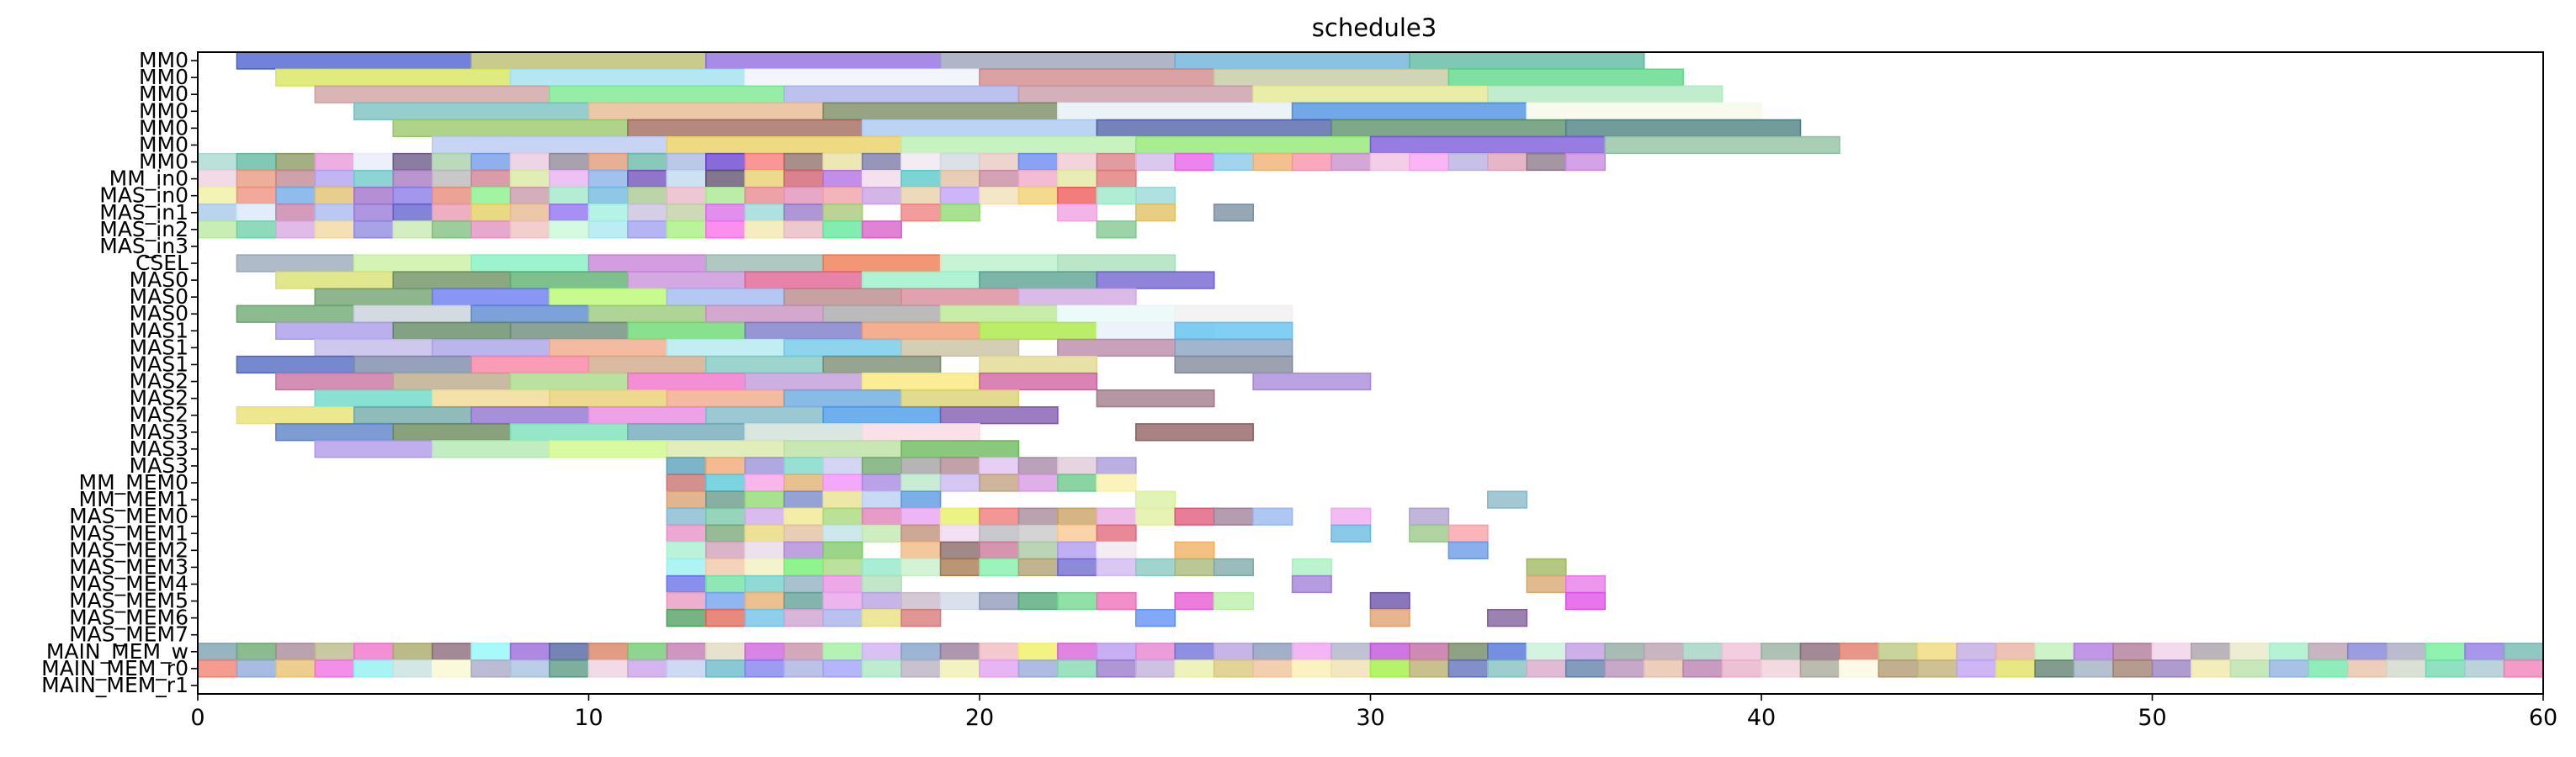  Describe the element at coordinates (115, 685) in the screenshot. I see `y-tick-label: MAIN_MEM_r1` at that location.